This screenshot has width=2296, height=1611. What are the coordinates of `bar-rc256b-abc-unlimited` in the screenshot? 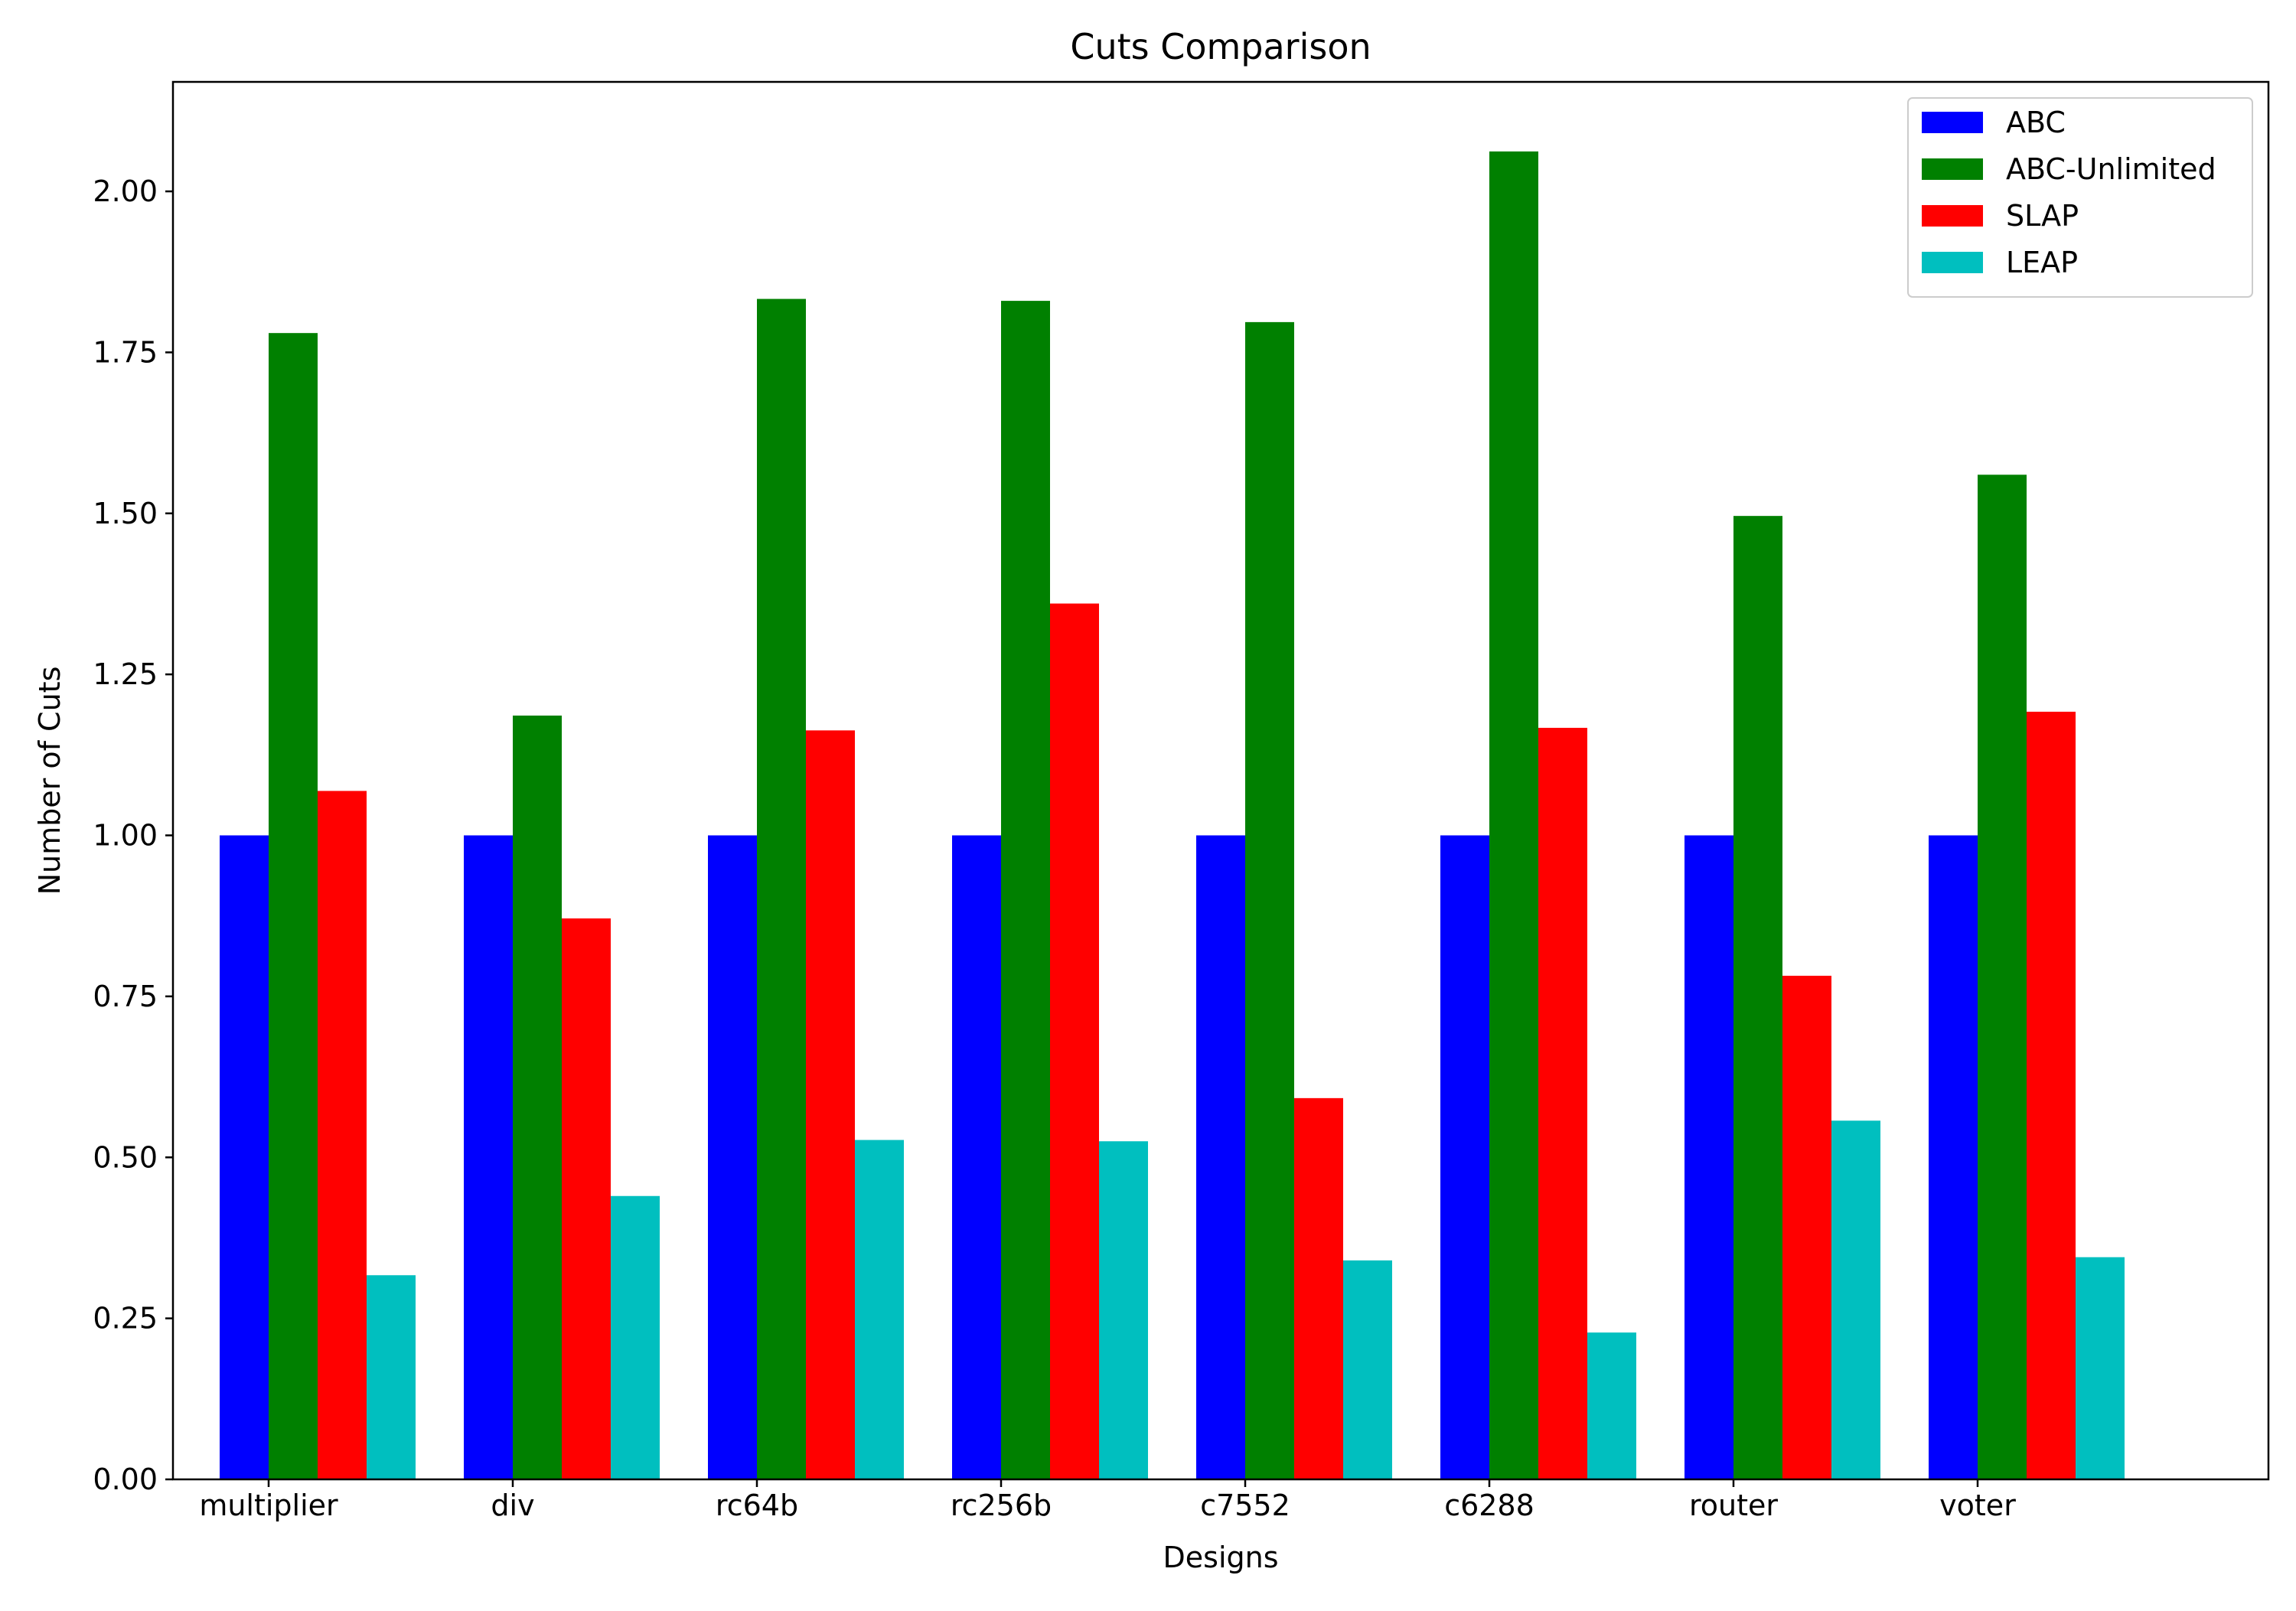 It's located at (1025, 890).